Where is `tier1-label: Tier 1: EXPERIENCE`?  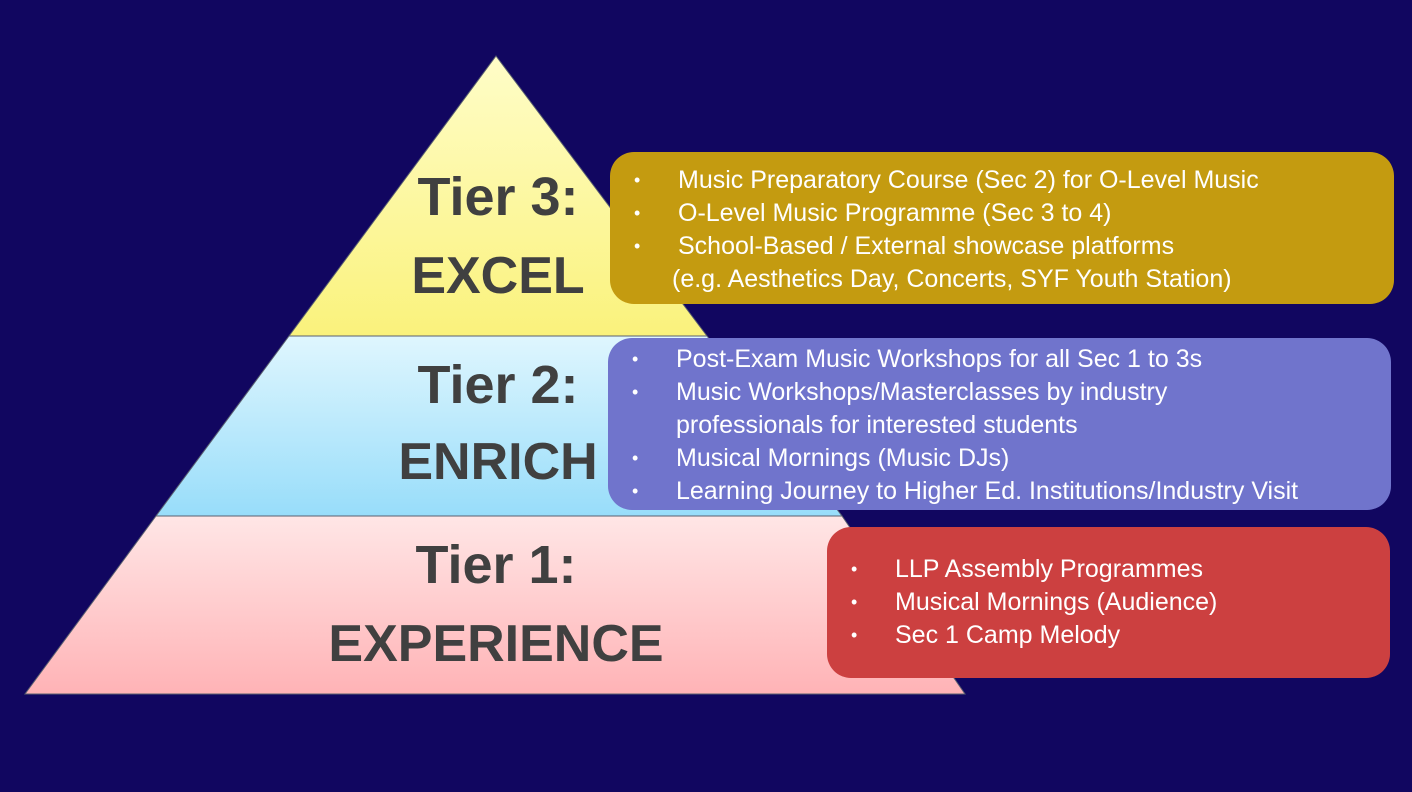
tier1-label: Tier 1: EXPERIENCE is located at coordinates (496, 604).